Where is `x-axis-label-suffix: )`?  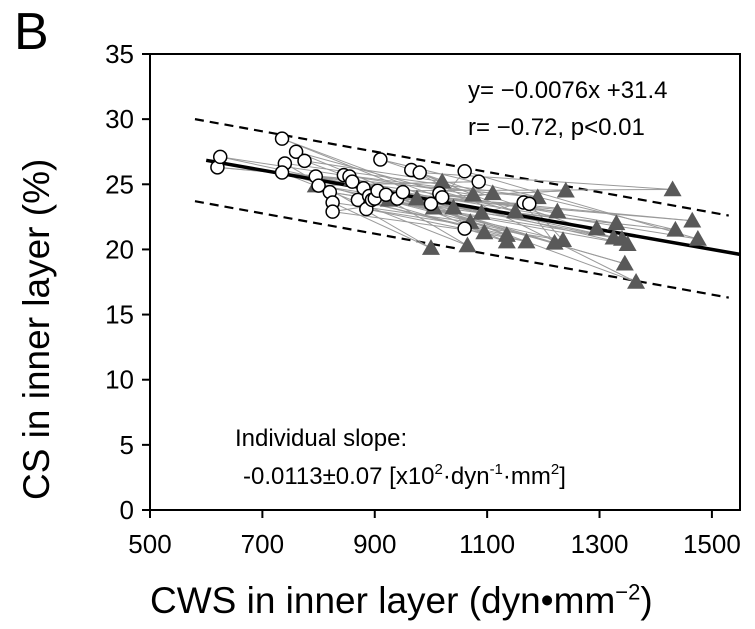
x-axis-label-suffix: ) is located at coordinates (646, 600).